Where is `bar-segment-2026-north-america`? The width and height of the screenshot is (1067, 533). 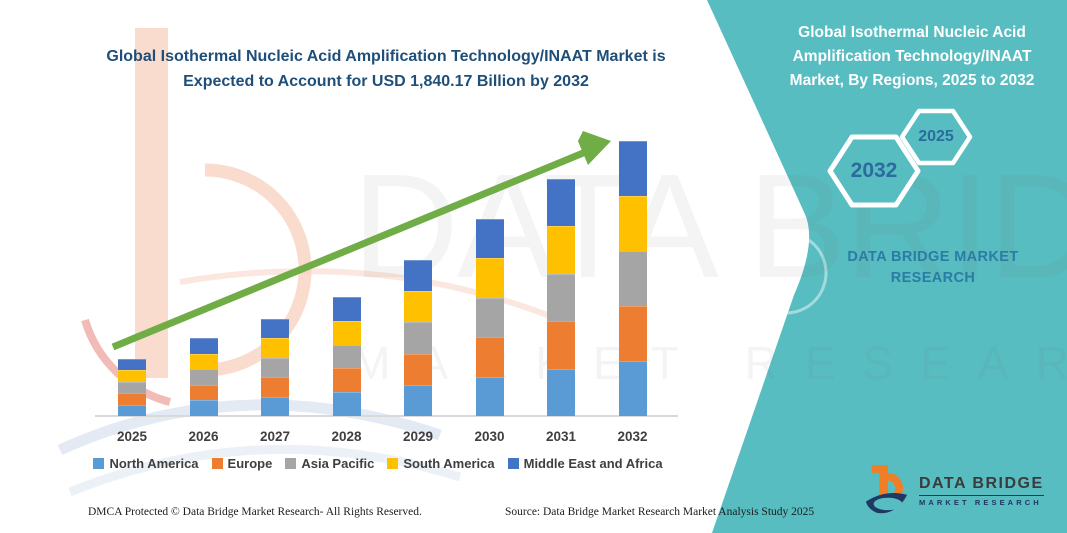
bar-segment-2026-north-america is located at coordinates (203, 408).